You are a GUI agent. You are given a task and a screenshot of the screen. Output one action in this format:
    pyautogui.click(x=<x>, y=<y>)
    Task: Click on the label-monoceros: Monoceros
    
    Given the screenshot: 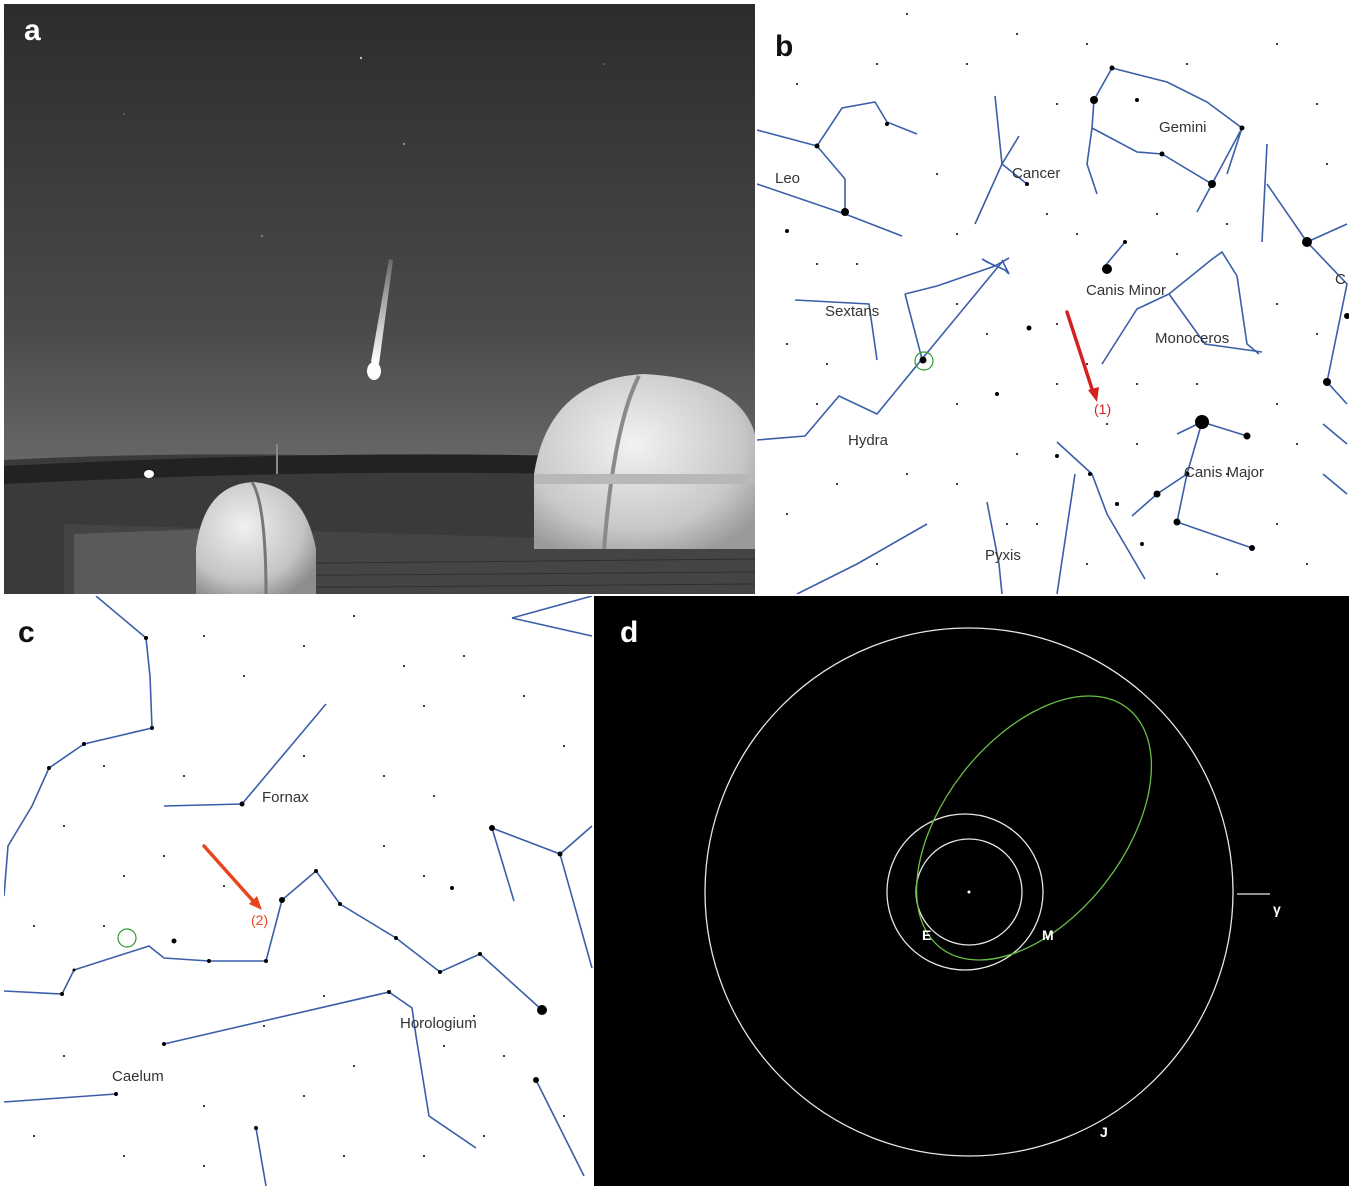 What is the action you would take?
    pyautogui.click(x=1192, y=338)
    